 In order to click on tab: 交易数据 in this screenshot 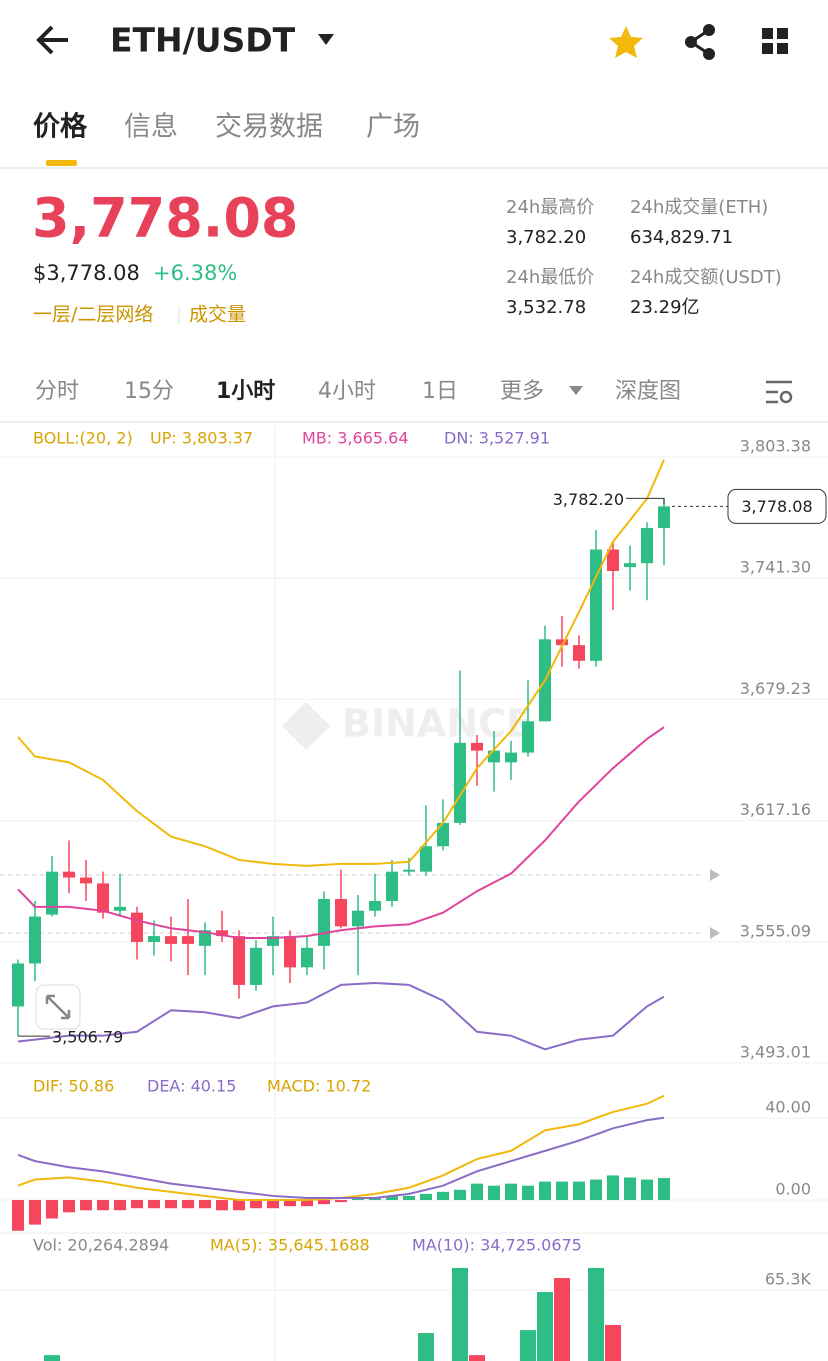, I will do `click(269, 127)`.